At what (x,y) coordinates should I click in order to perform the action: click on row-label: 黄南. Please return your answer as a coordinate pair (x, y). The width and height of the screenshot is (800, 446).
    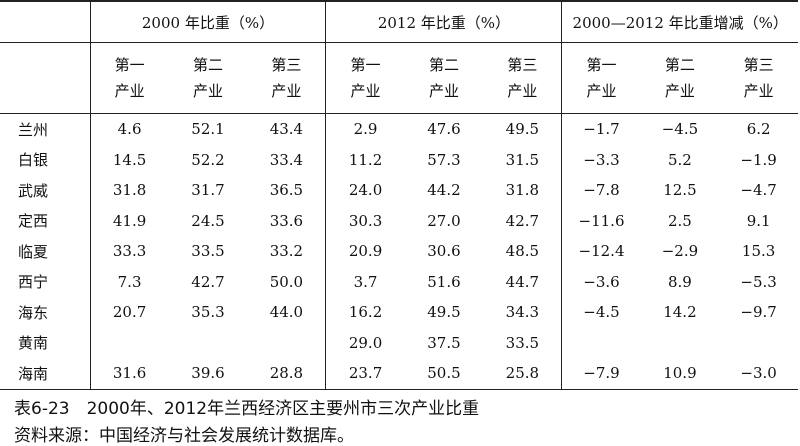
    Looking at the image, I should click on (33, 343).